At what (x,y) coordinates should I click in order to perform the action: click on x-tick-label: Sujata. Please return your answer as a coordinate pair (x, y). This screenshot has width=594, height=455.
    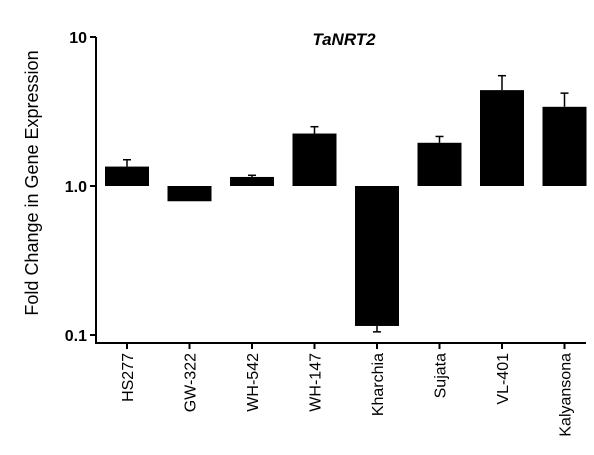
    Looking at the image, I should click on (441, 375).